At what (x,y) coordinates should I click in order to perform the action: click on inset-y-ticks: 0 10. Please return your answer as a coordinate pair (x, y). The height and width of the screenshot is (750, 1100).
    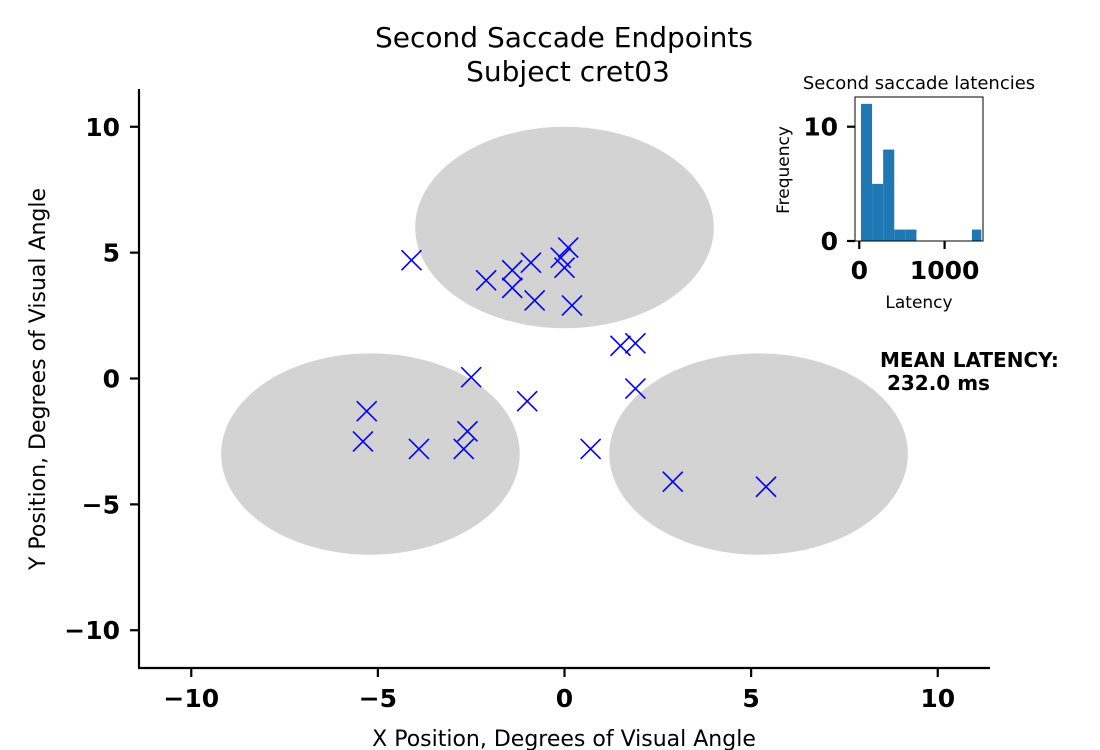
    Looking at the image, I should click on (829, 184).